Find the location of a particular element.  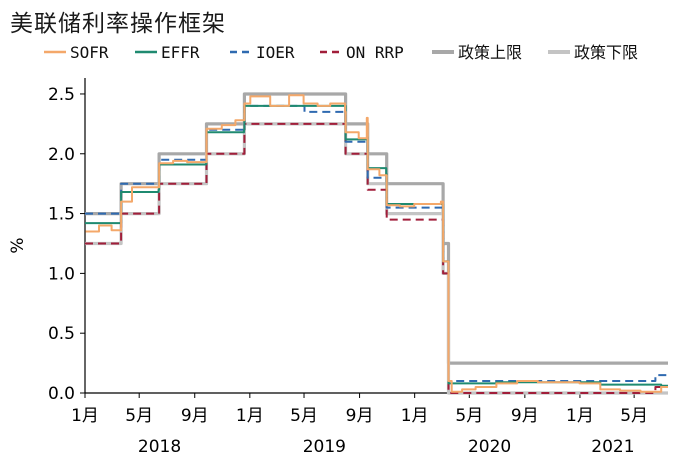

chart-title: 美联储利率操作框架 is located at coordinates (118, 24).